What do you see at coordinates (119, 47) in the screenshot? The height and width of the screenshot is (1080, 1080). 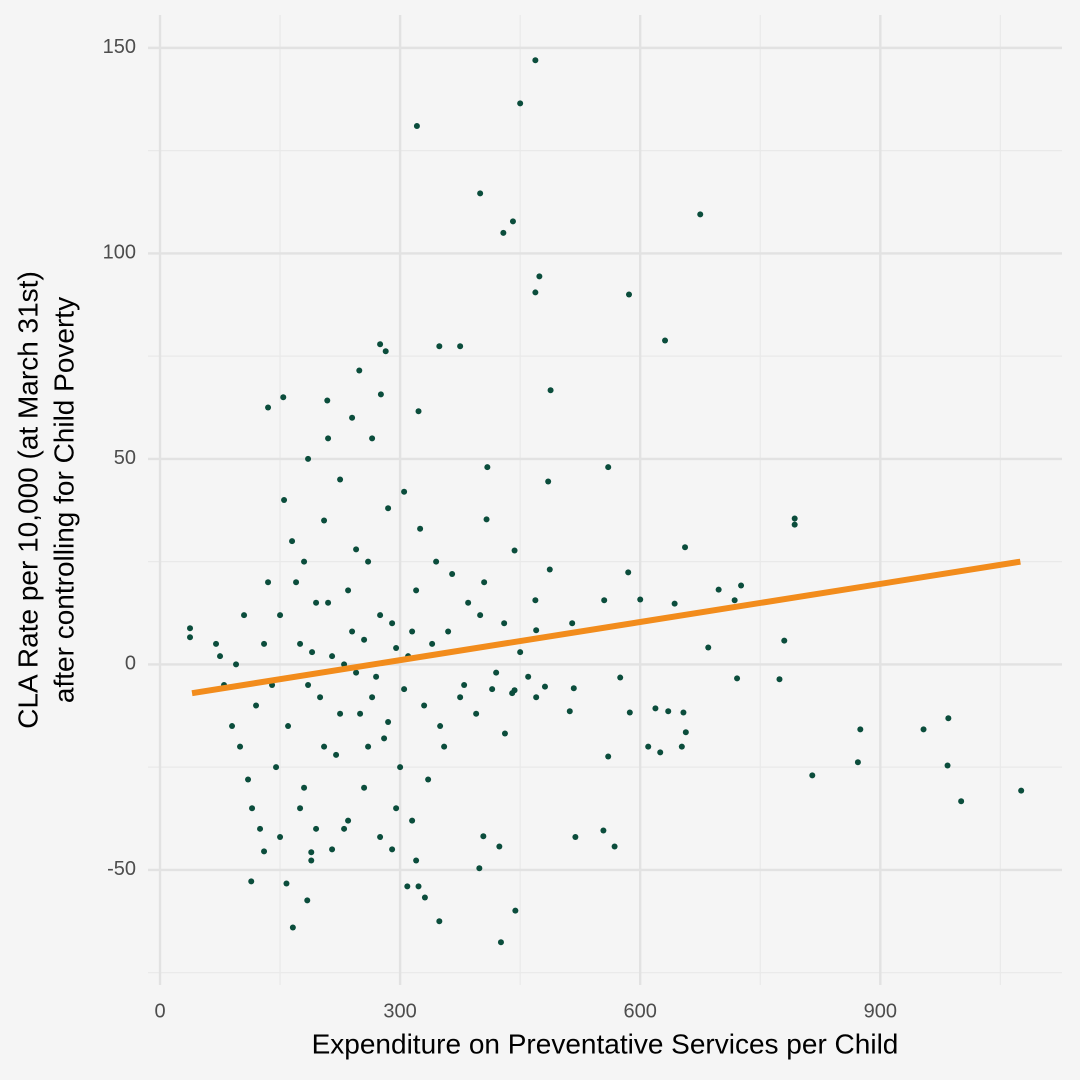 I see `y-tick-label: 150` at bounding box center [119, 47].